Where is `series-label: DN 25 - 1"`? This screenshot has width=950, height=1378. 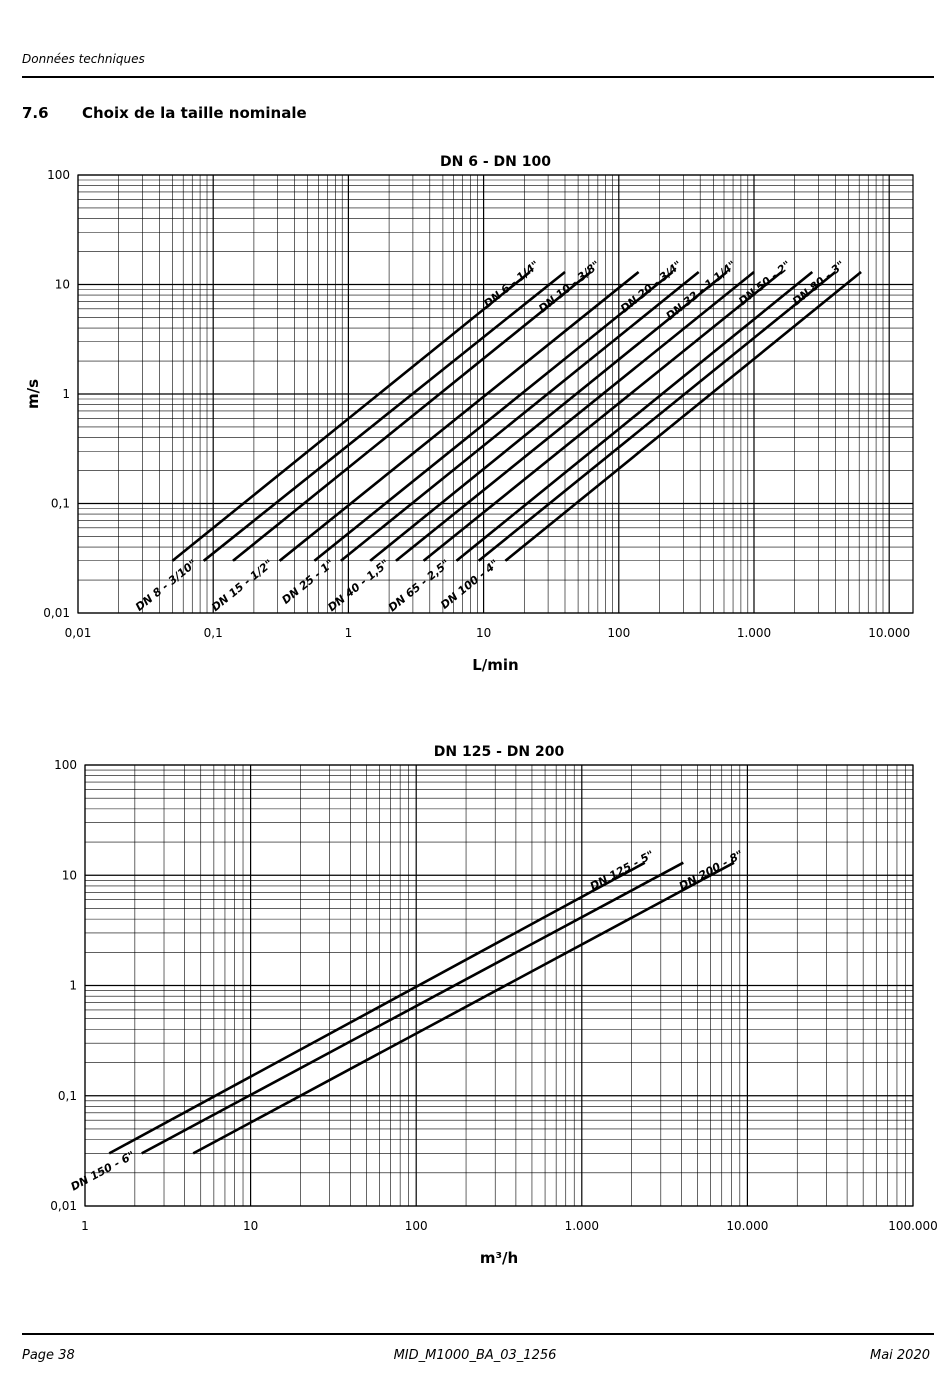
series-label: DN 25 - 1" is located at coordinates (307, 582).